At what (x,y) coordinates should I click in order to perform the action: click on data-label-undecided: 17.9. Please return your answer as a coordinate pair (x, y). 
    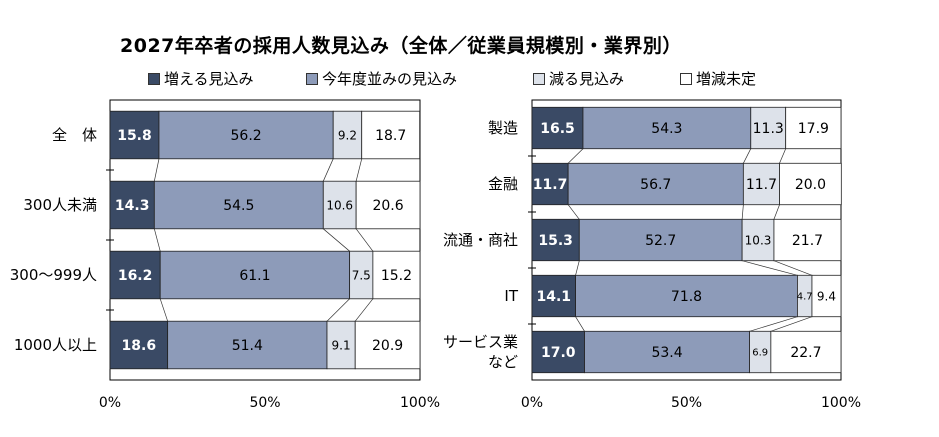
    Looking at the image, I should click on (813, 129).